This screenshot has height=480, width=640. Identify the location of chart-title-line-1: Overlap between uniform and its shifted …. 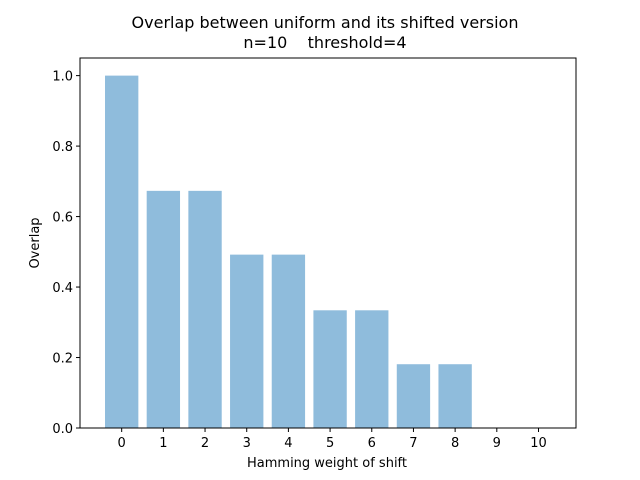
(325, 22).